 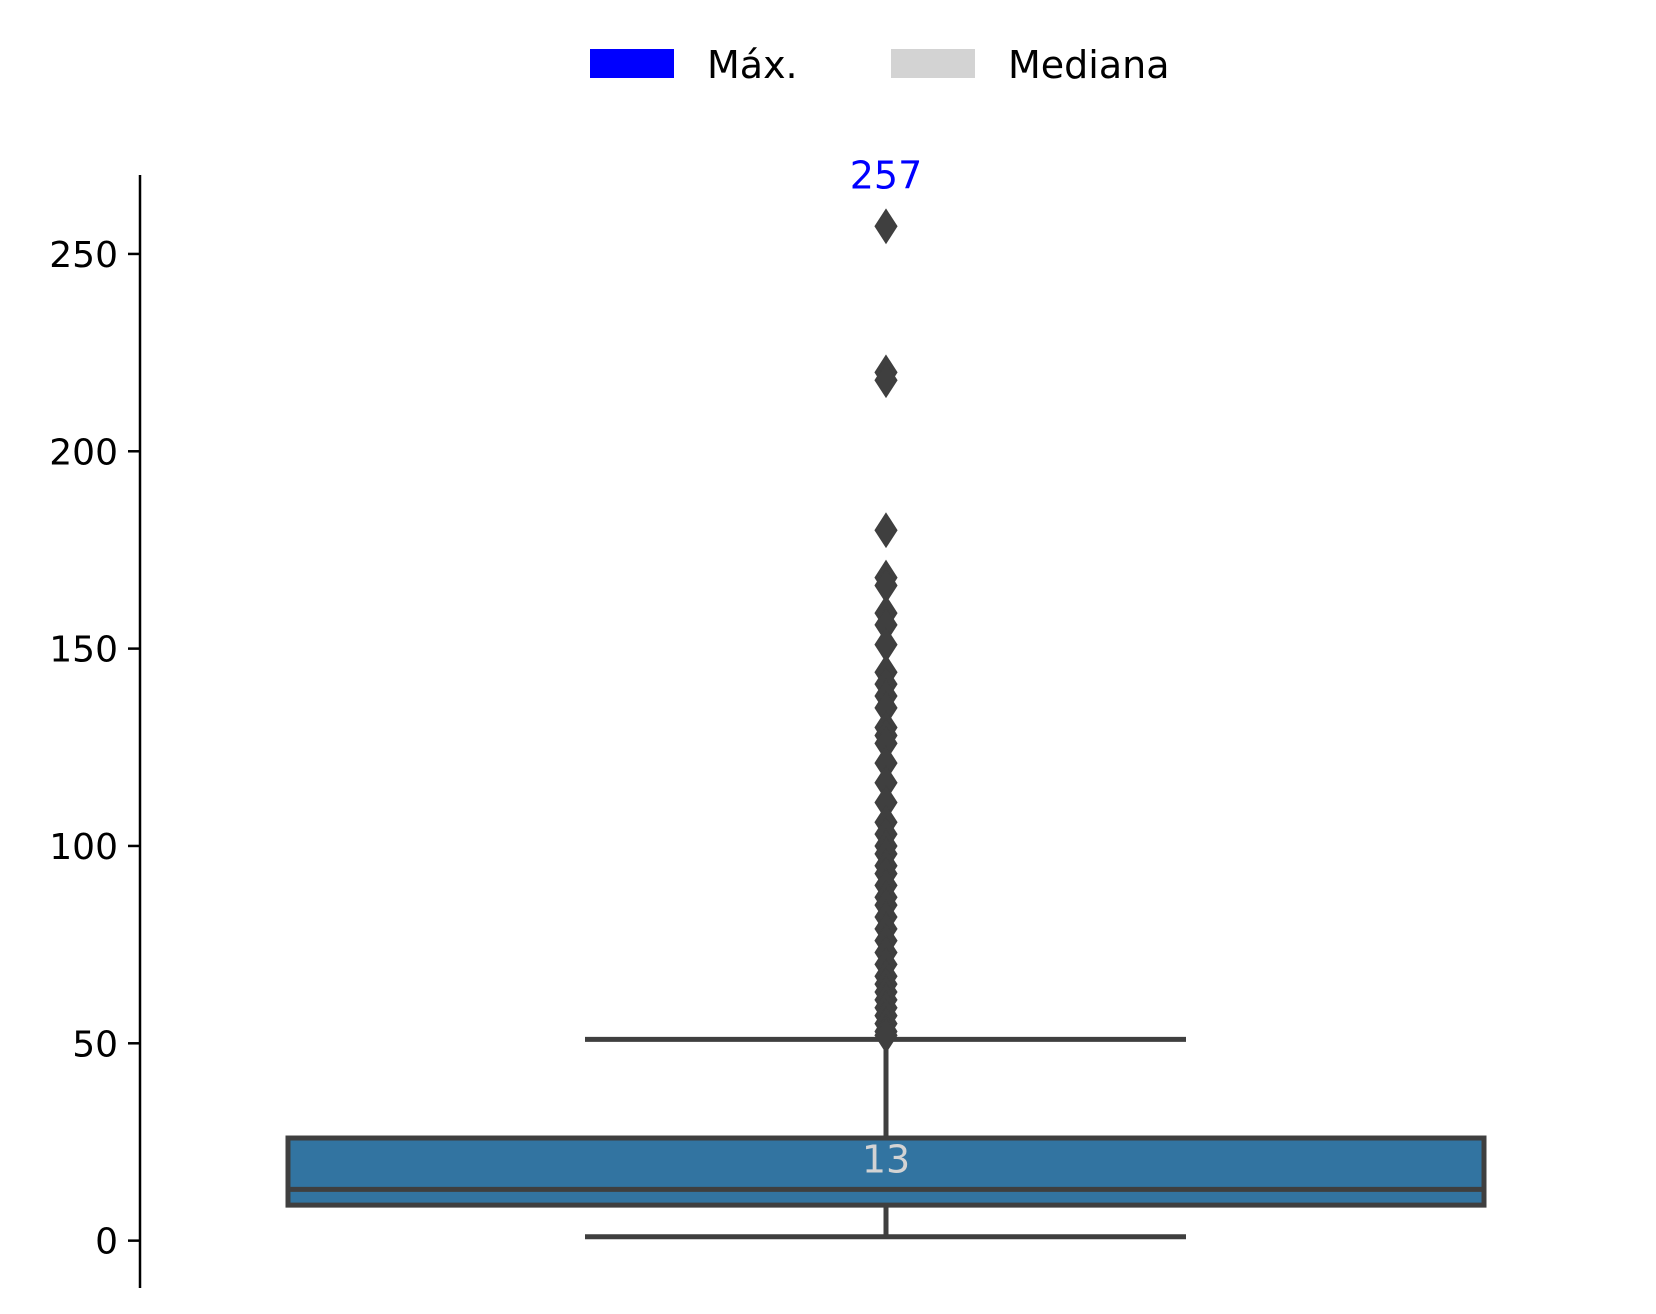 What do you see at coordinates (752, 65) in the screenshot?
I see `legend-label-max: Máx.` at bounding box center [752, 65].